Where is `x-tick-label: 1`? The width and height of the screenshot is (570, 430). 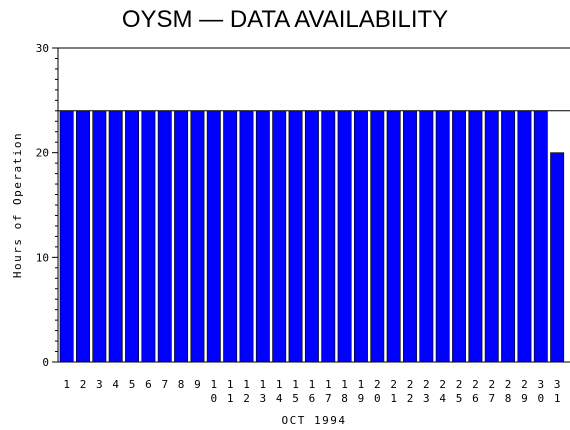 x-tick-label: 1 is located at coordinates (66, 384).